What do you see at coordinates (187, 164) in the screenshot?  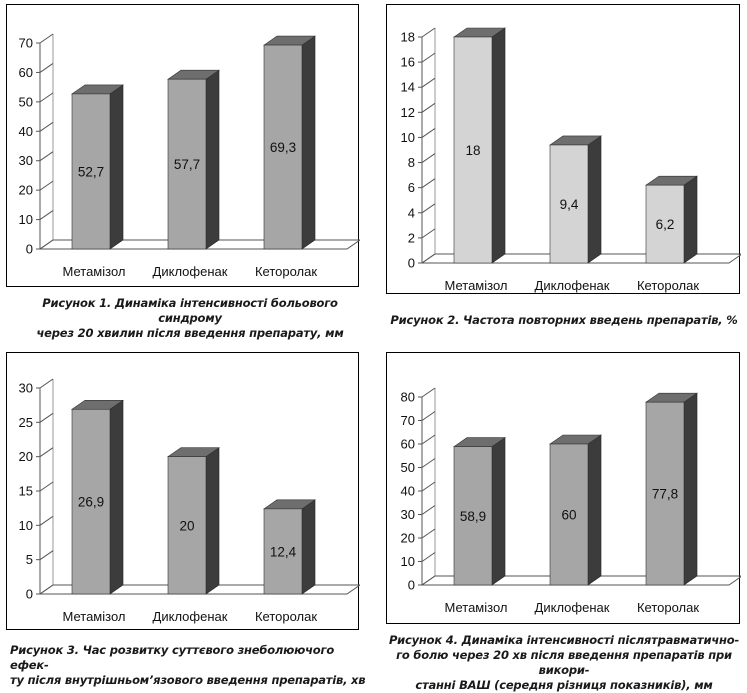 I see `chart-1-bar-2-front` at bounding box center [187, 164].